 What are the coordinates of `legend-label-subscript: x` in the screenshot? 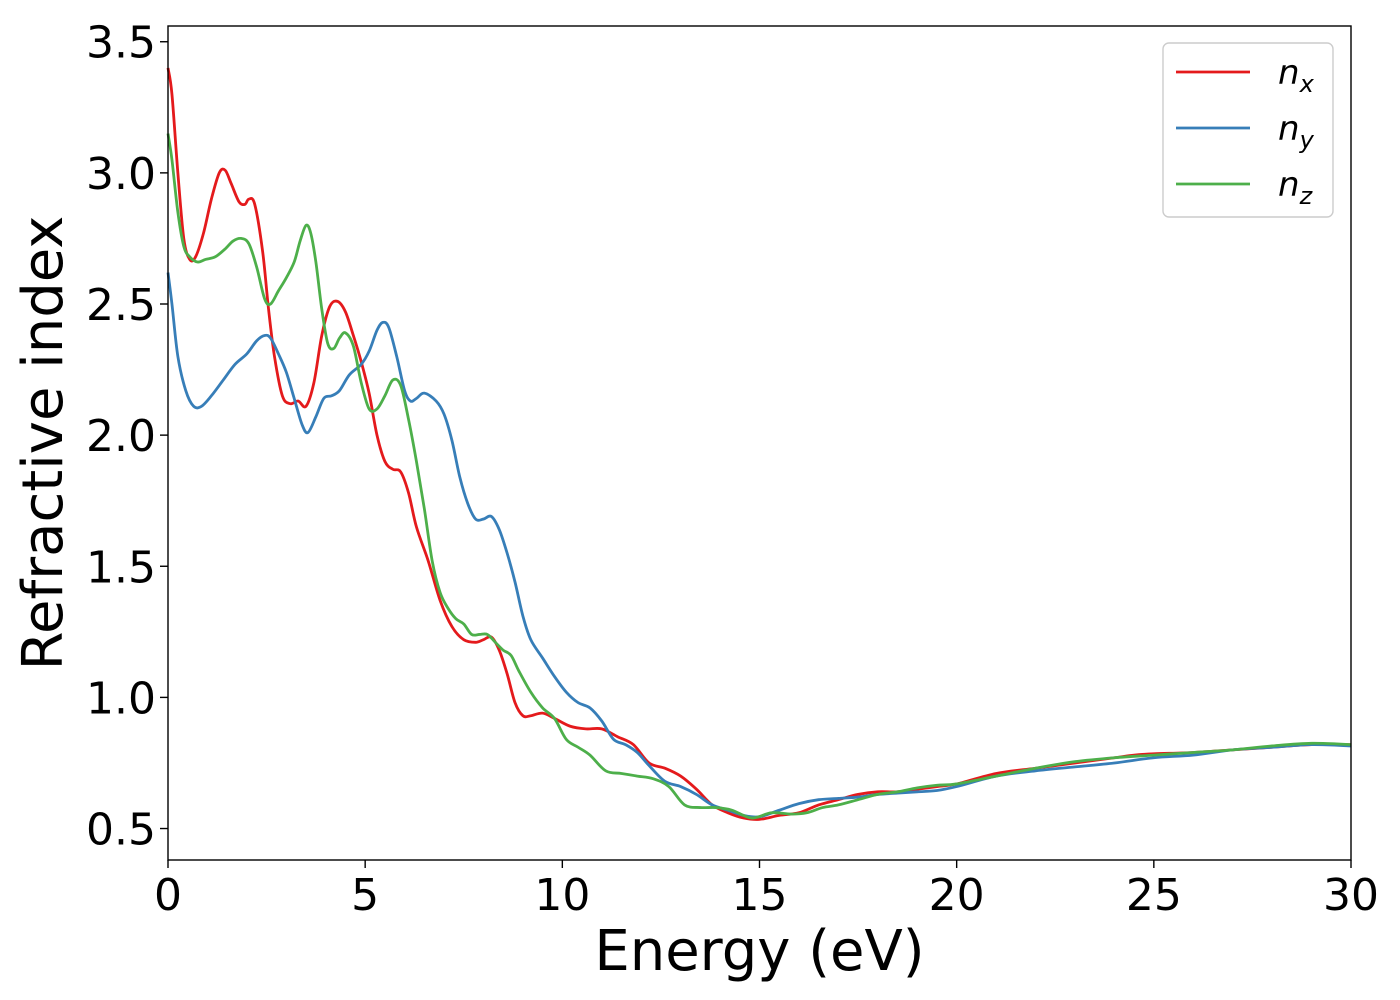 It's located at (1307, 84).